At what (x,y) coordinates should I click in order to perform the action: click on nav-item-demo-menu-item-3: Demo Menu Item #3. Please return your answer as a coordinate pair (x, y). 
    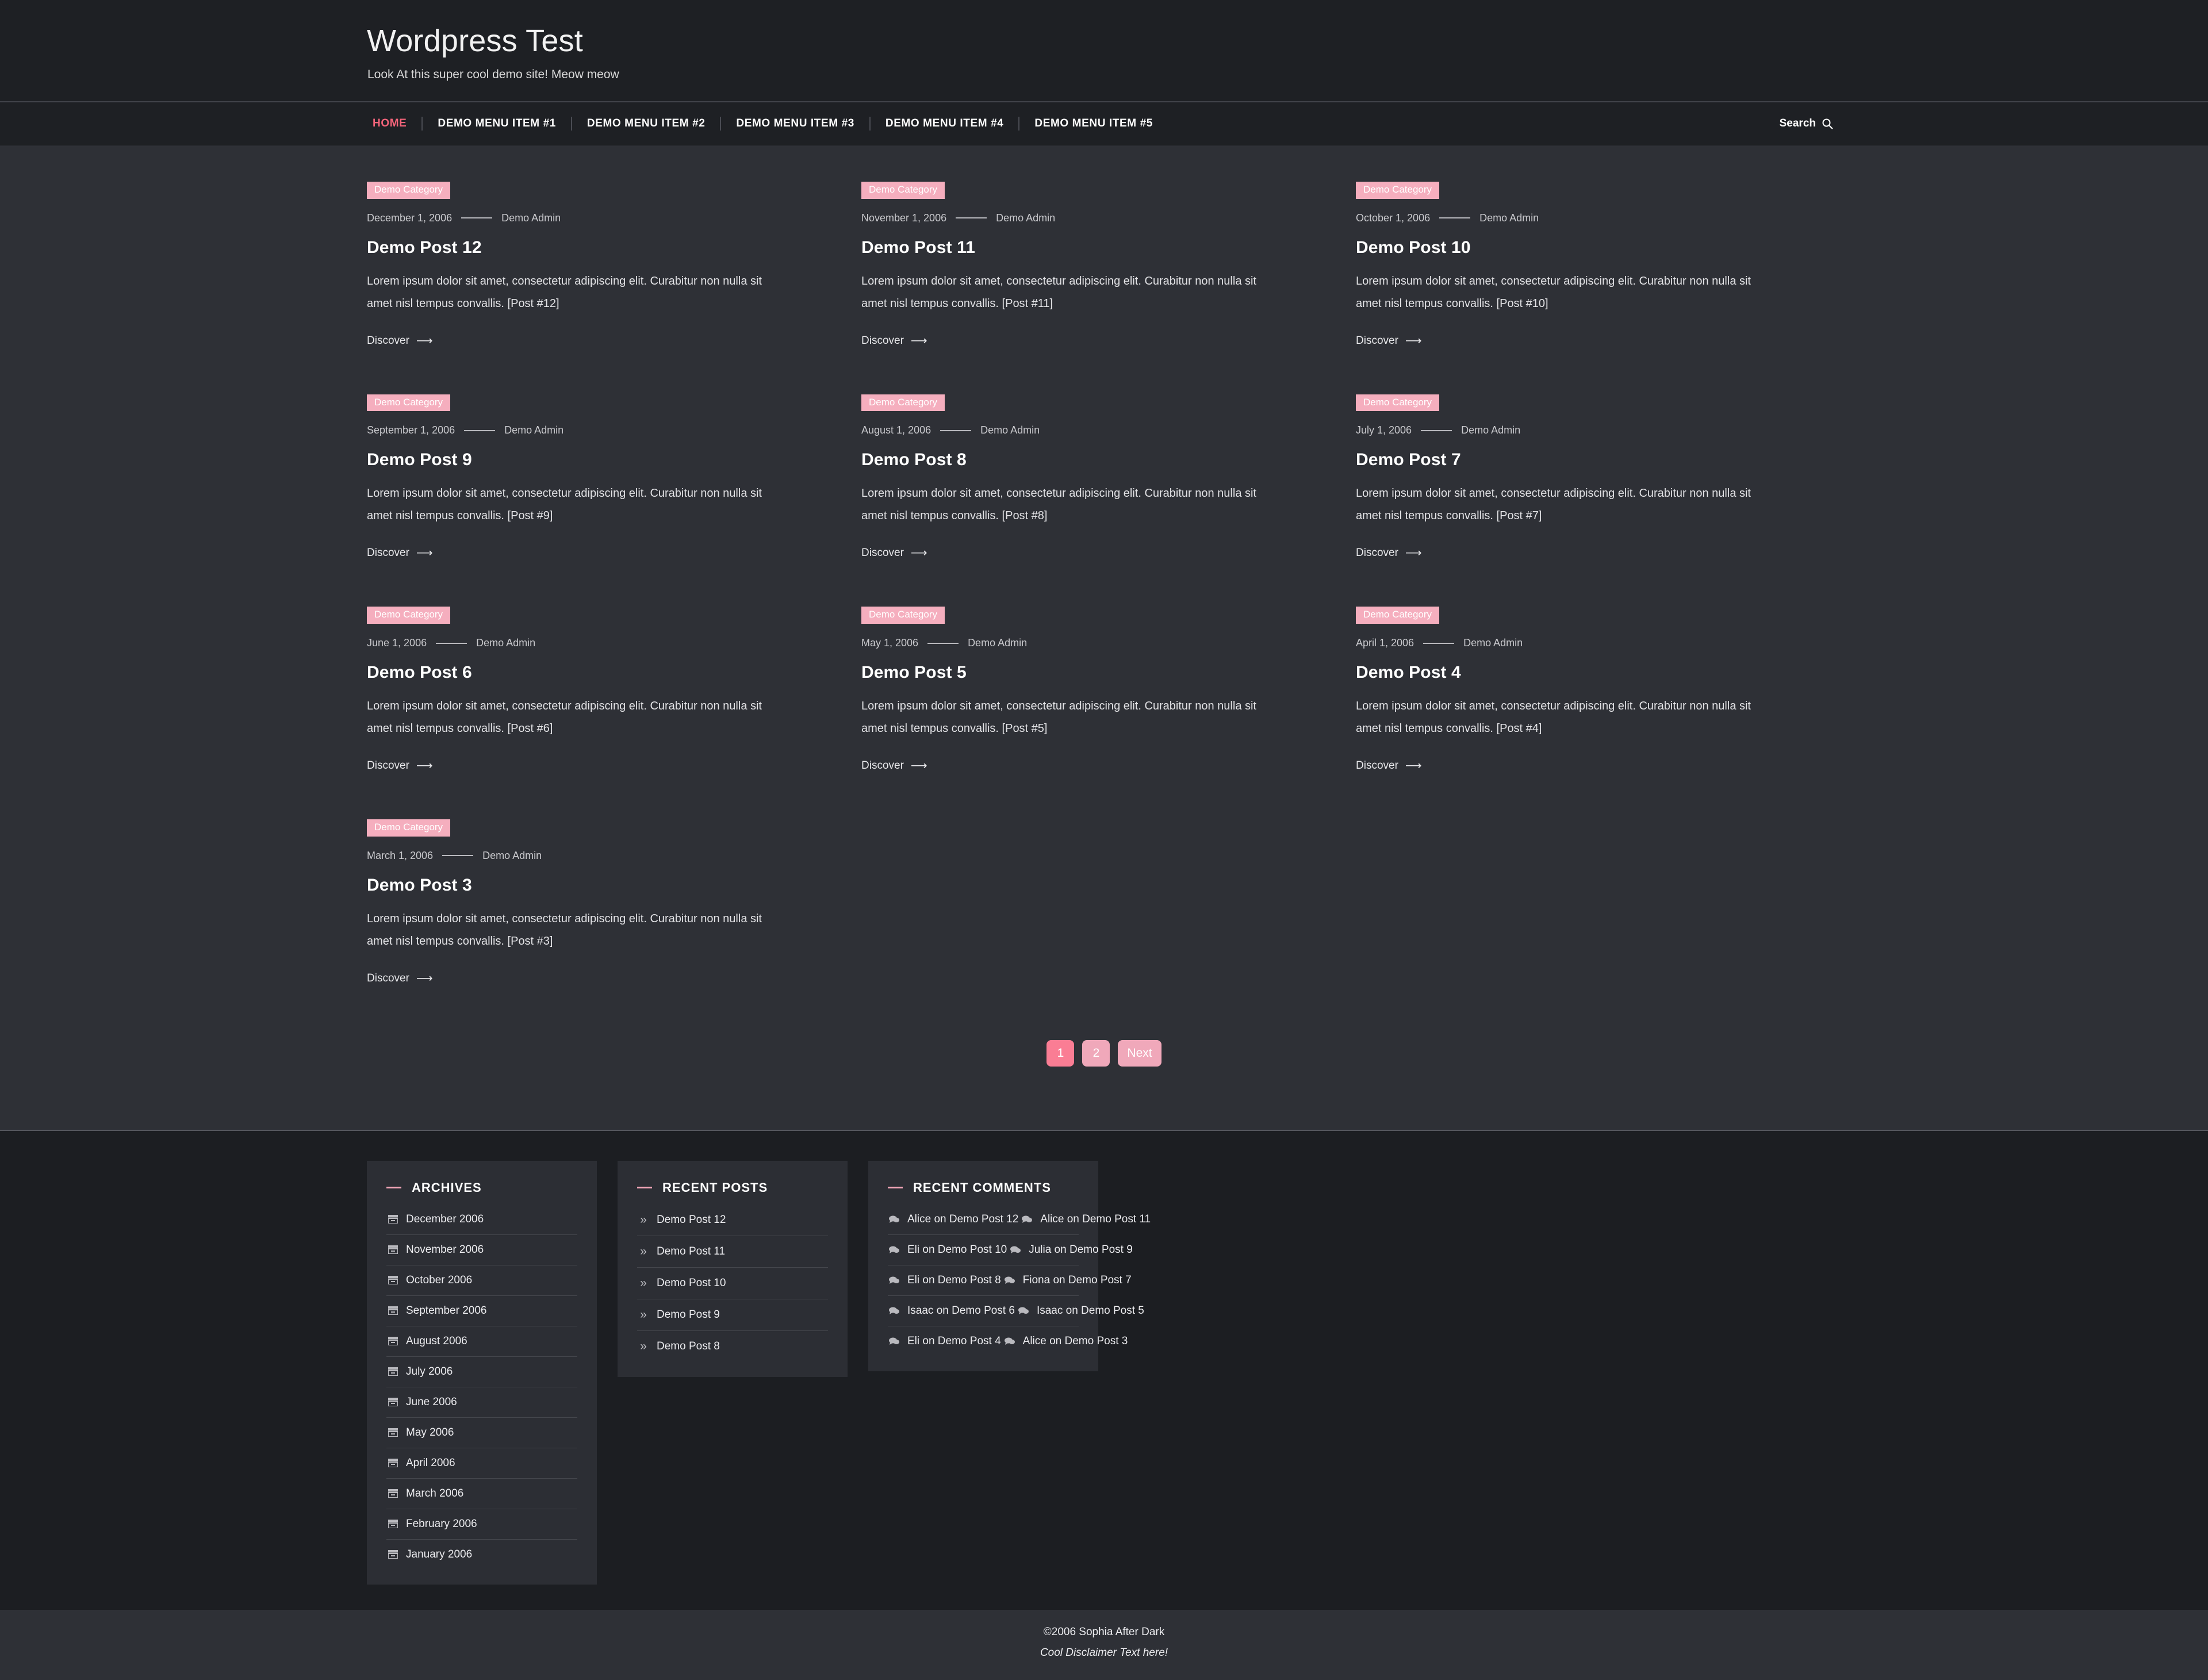
    Looking at the image, I should click on (796, 124).